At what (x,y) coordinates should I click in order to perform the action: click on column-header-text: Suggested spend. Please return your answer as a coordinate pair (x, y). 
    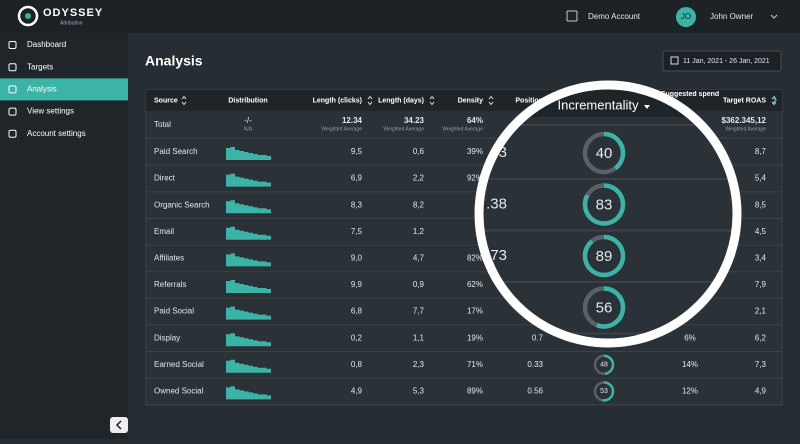
    Looking at the image, I should click on (690, 94).